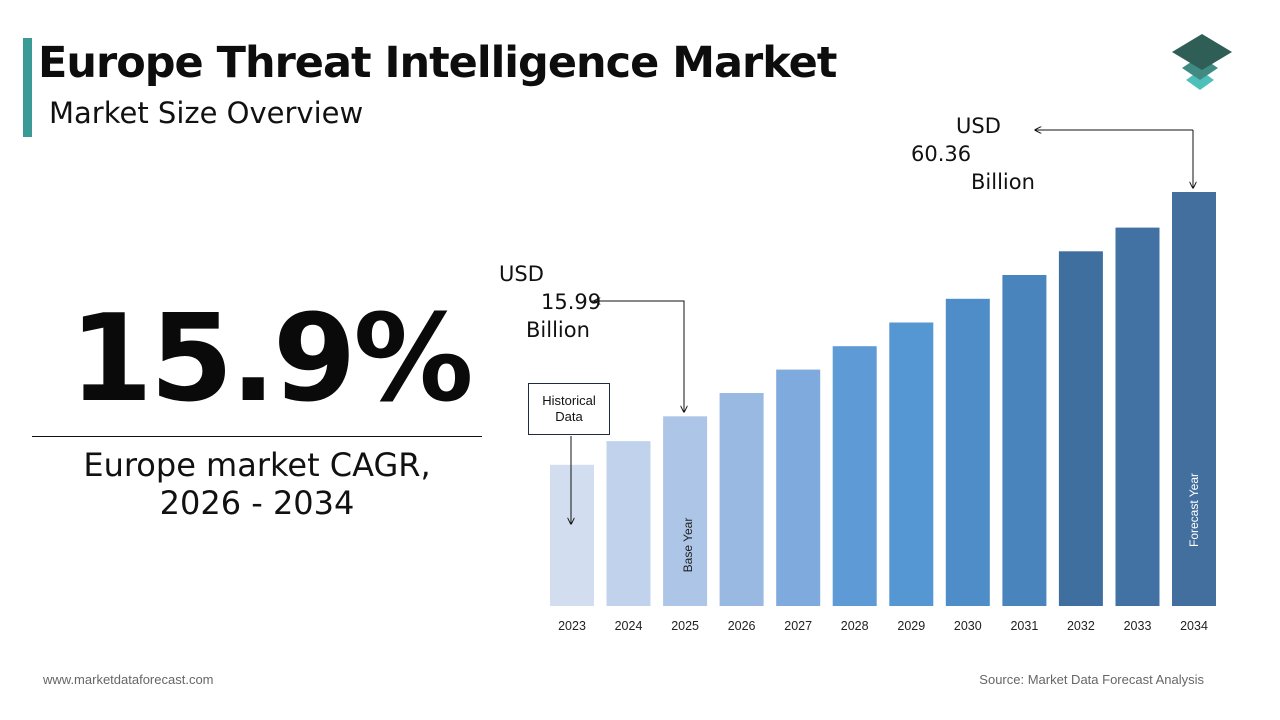 Image resolution: width=1280 pixels, height=720 pixels. I want to click on bar-2026, so click(741, 499).